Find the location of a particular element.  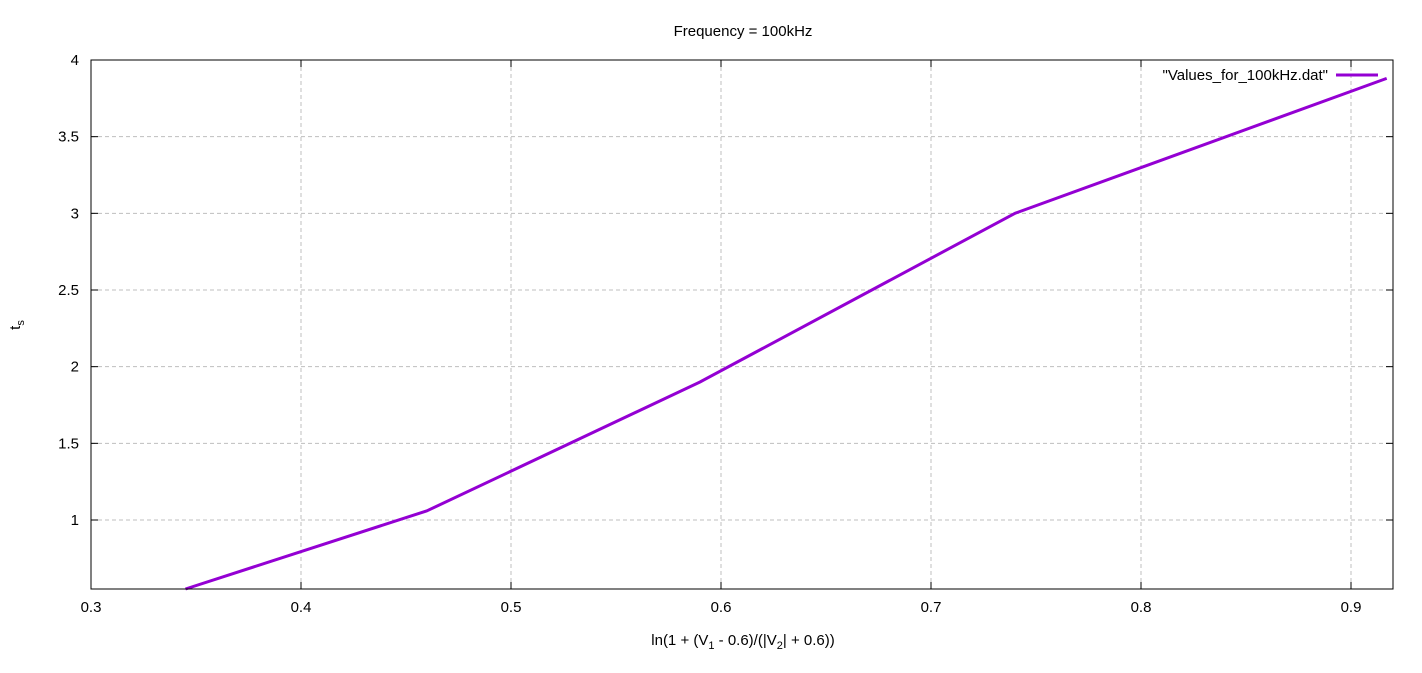

chart-title: Frequency = 100kHz is located at coordinates (743, 31).